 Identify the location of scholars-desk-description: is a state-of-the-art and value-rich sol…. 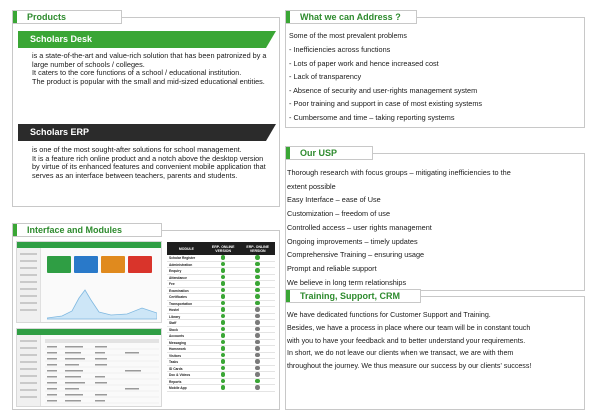
(151, 68).